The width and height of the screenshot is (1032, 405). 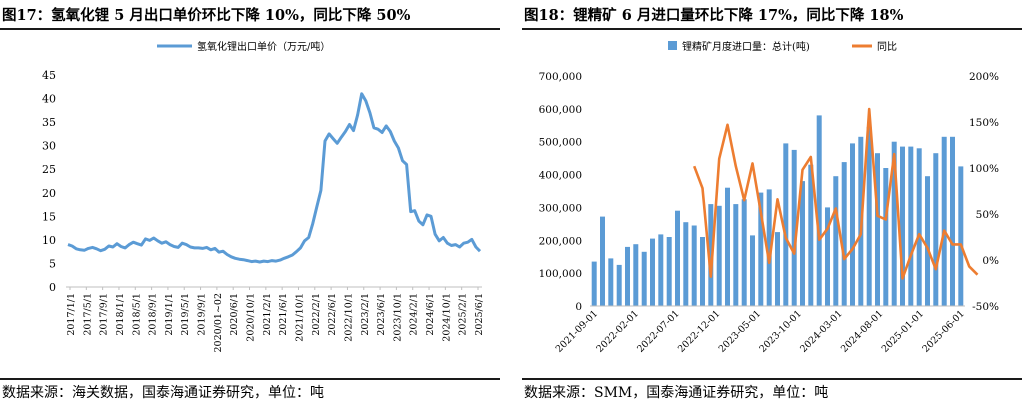 What do you see at coordinates (560, 208) in the screenshot?
I see `y-tick-label: 300,000` at bounding box center [560, 208].